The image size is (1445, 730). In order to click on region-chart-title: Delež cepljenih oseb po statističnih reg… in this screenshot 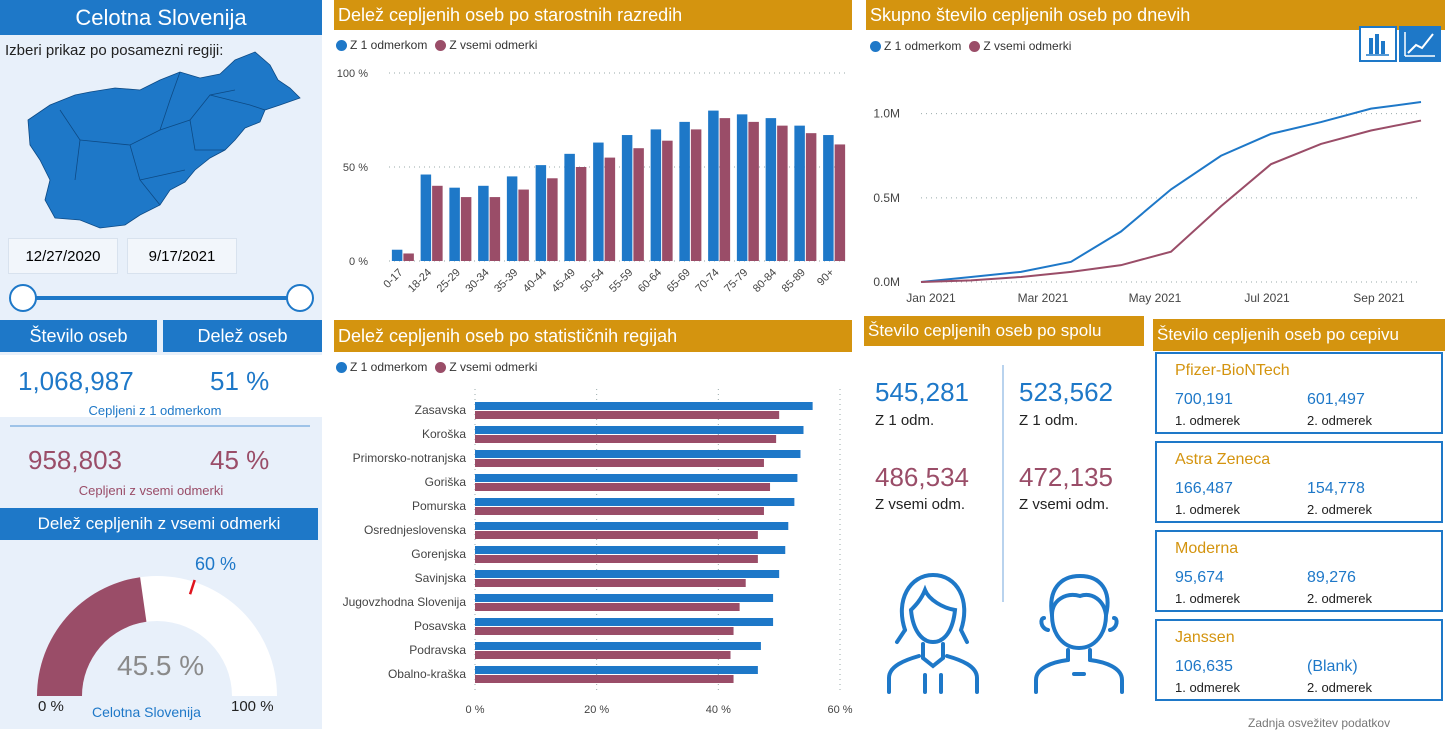, I will do `click(593, 336)`.